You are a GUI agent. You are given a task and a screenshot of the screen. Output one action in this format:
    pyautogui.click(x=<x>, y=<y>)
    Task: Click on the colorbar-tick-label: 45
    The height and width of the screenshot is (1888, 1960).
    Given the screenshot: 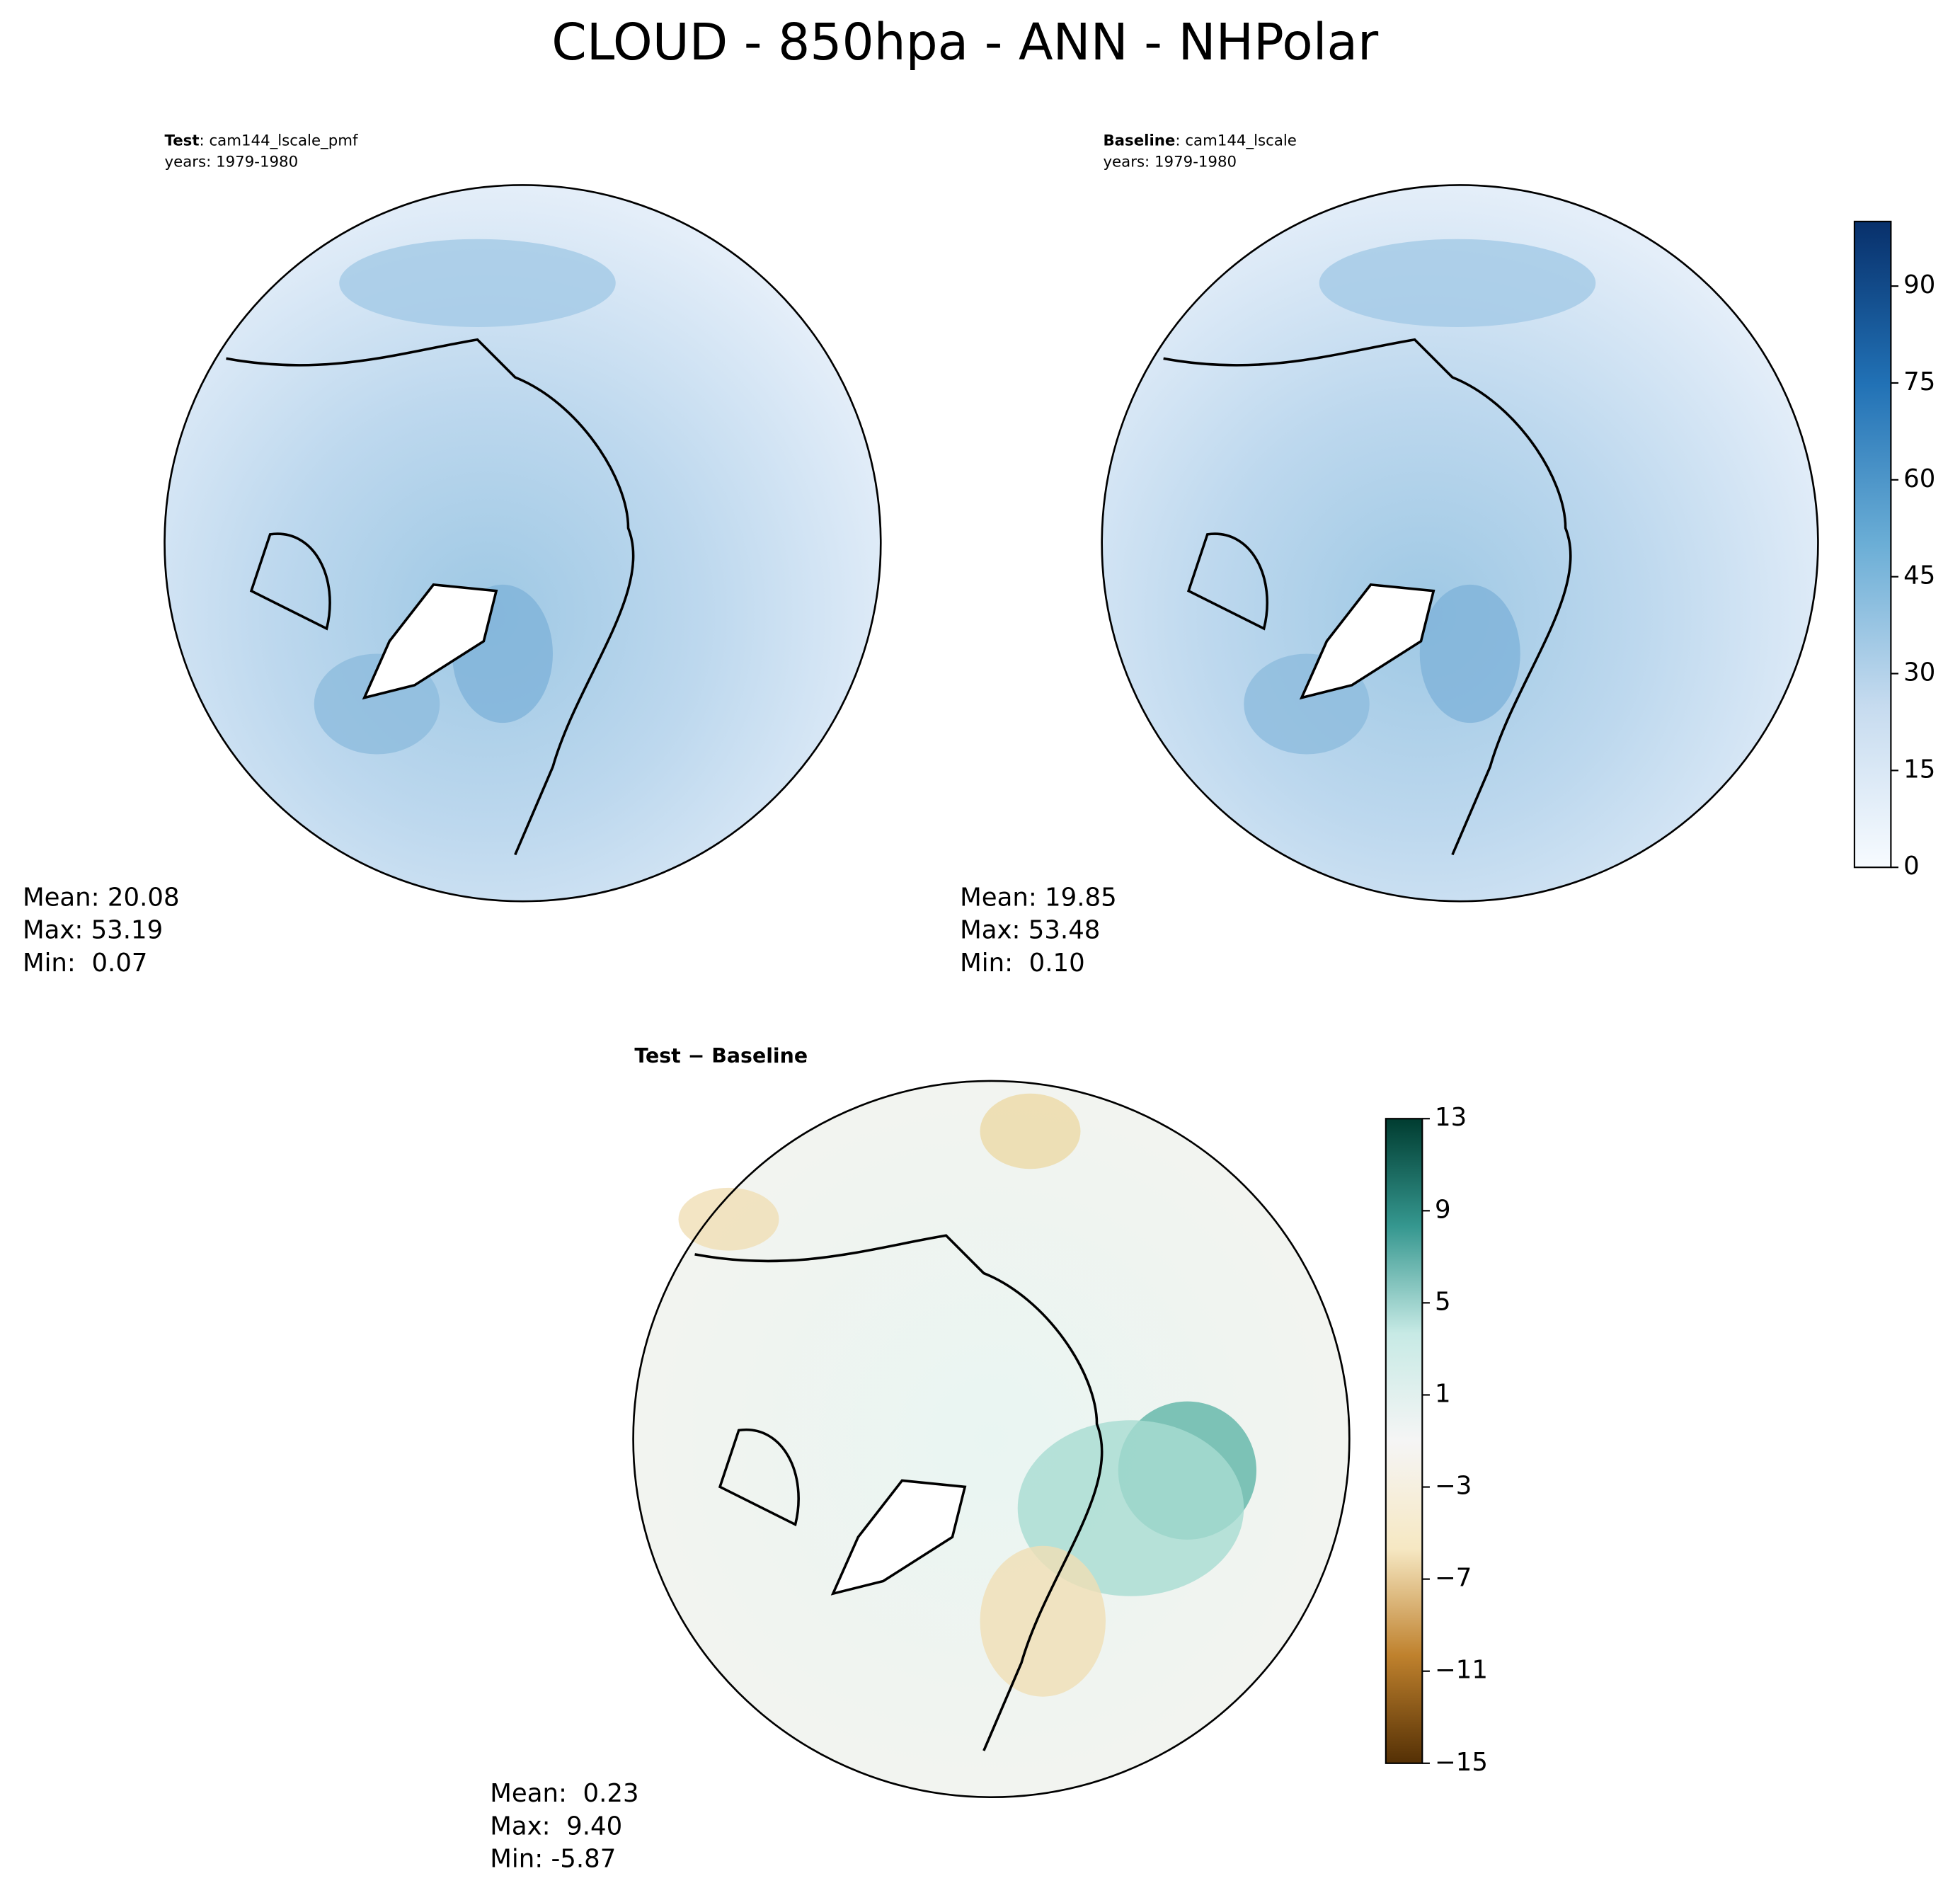 What is the action you would take?
    pyautogui.click(x=1919, y=575)
    